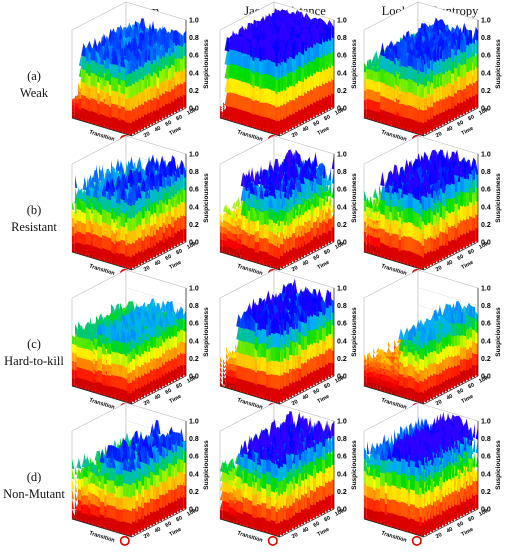 The image size is (517, 554). I want to click on row-header: (d)Non-Mutant, so click(34, 486).